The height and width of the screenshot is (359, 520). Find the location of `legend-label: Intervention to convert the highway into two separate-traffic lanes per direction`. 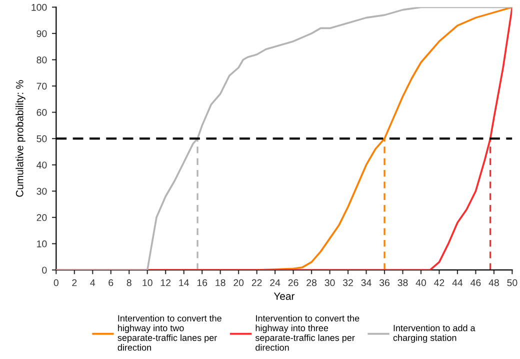

legend-label: Intervention to convert the highway into two separate-traffic lanes per direction is located at coordinates (170, 332).